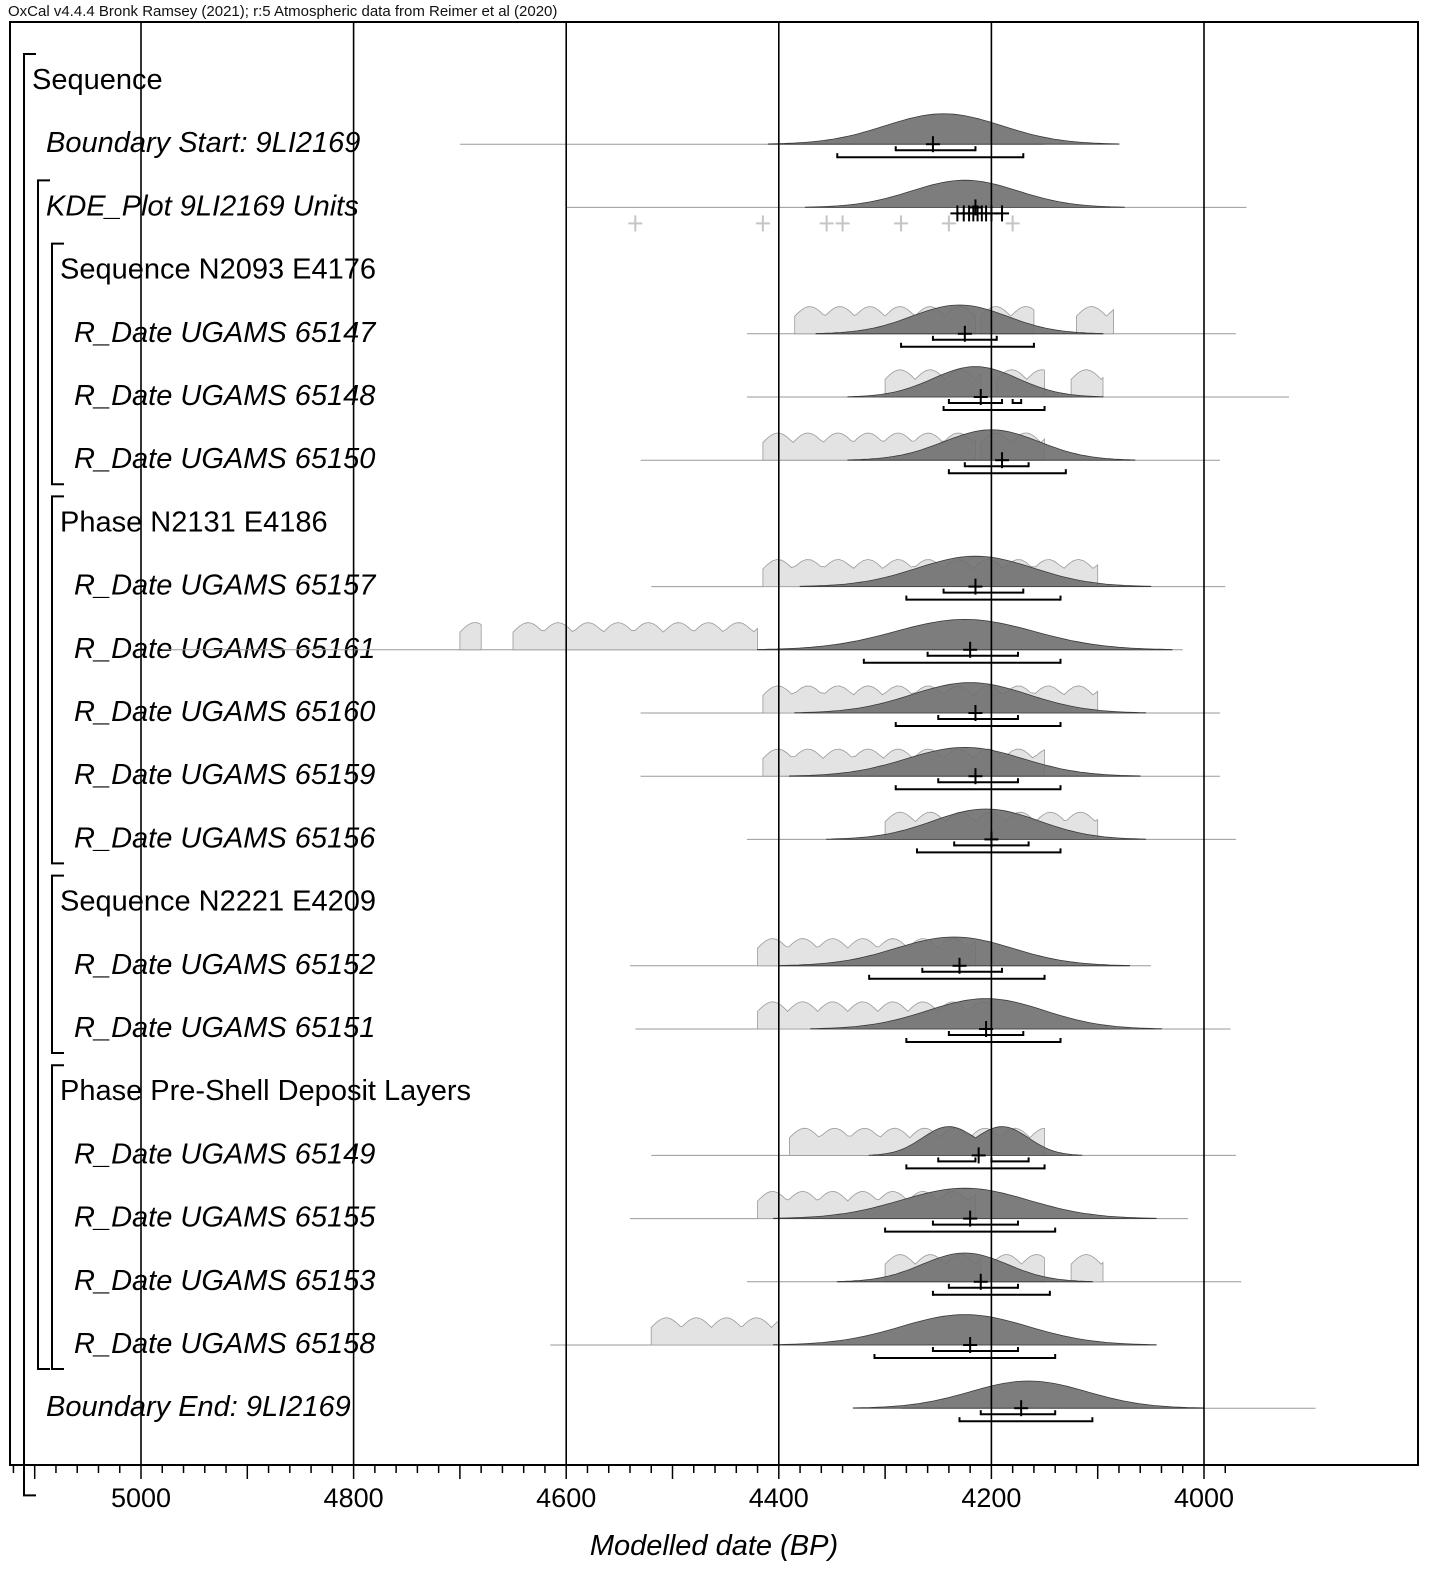 This screenshot has width=1430, height=1572. What do you see at coordinates (354, 1498) in the screenshot?
I see `tick-label: 4800` at bounding box center [354, 1498].